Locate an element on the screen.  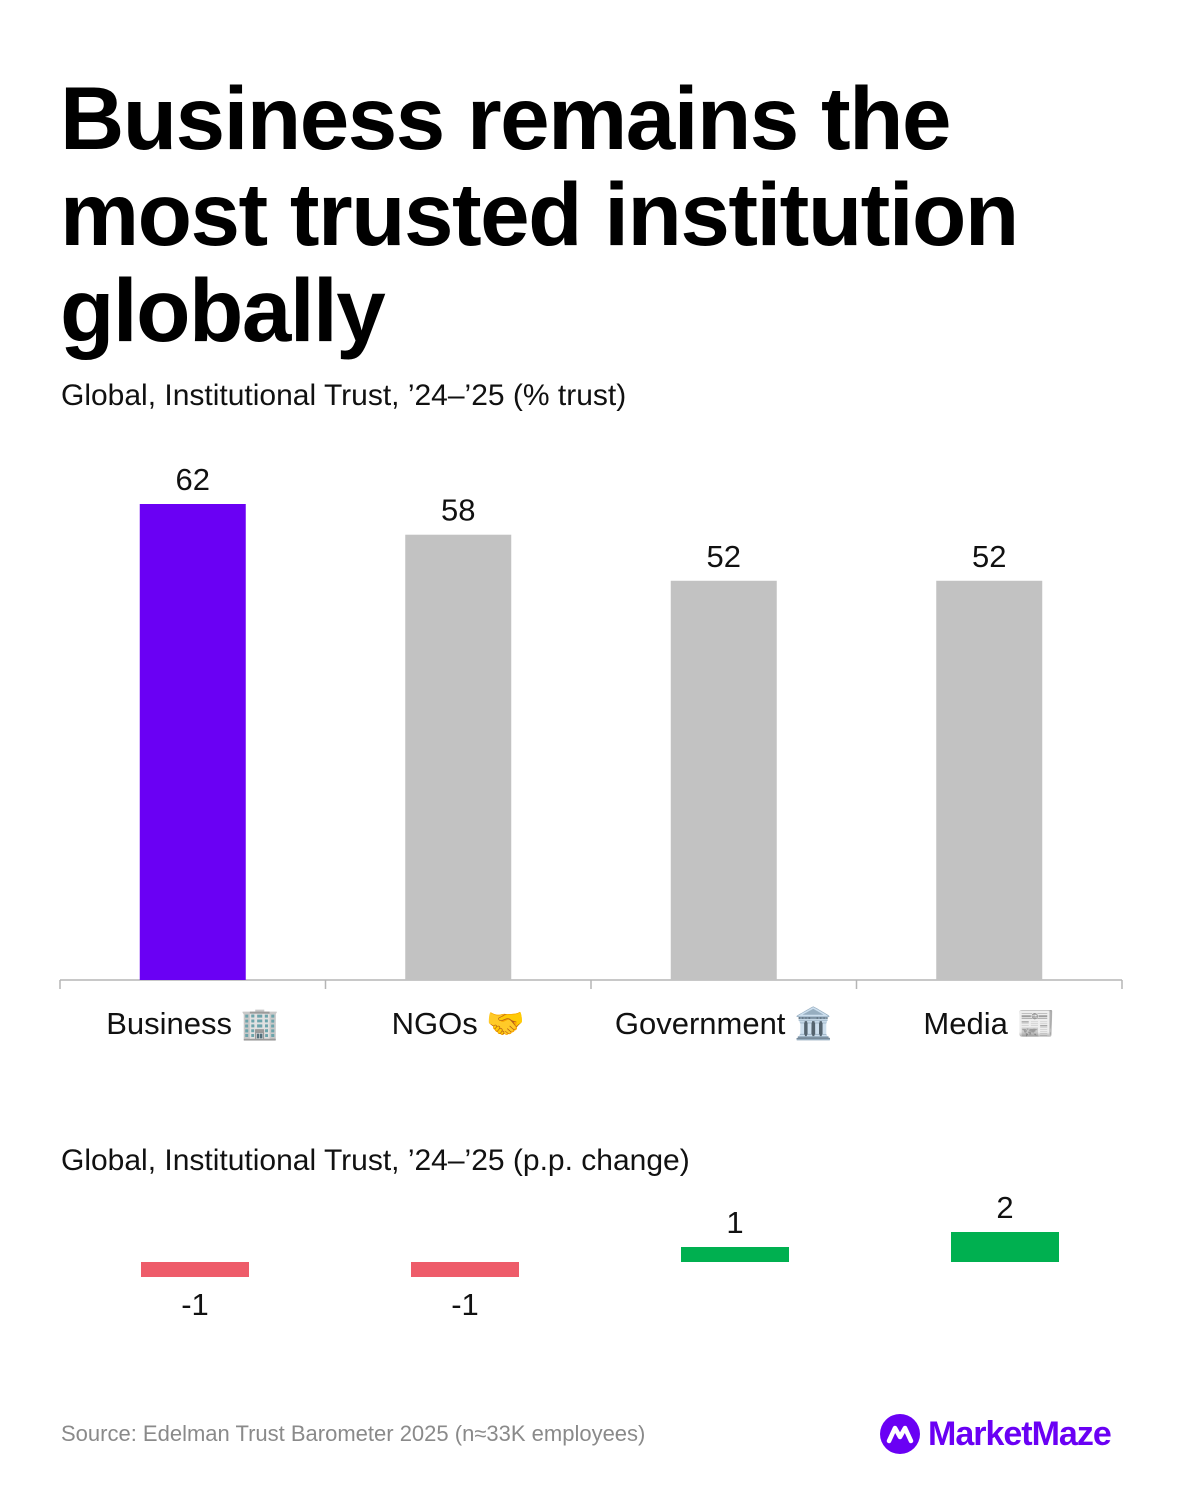
logo-text: MarketMaze is located at coordinates (1020, 1433).